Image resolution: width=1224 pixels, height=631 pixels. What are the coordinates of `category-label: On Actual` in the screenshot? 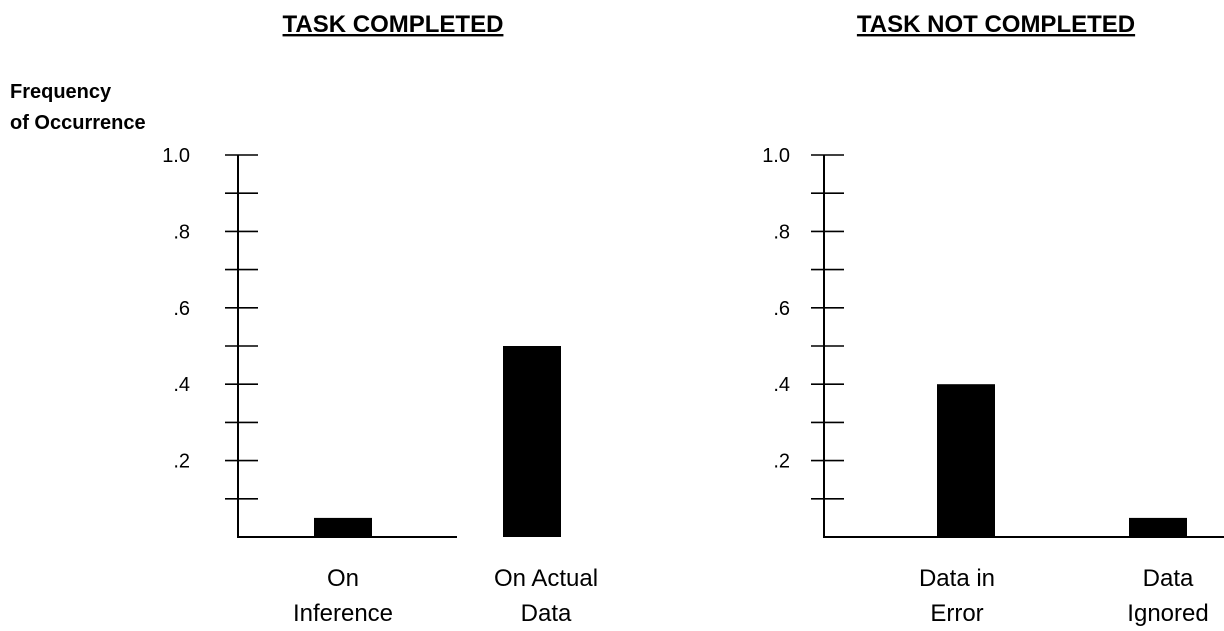 It's located at (546, 578).